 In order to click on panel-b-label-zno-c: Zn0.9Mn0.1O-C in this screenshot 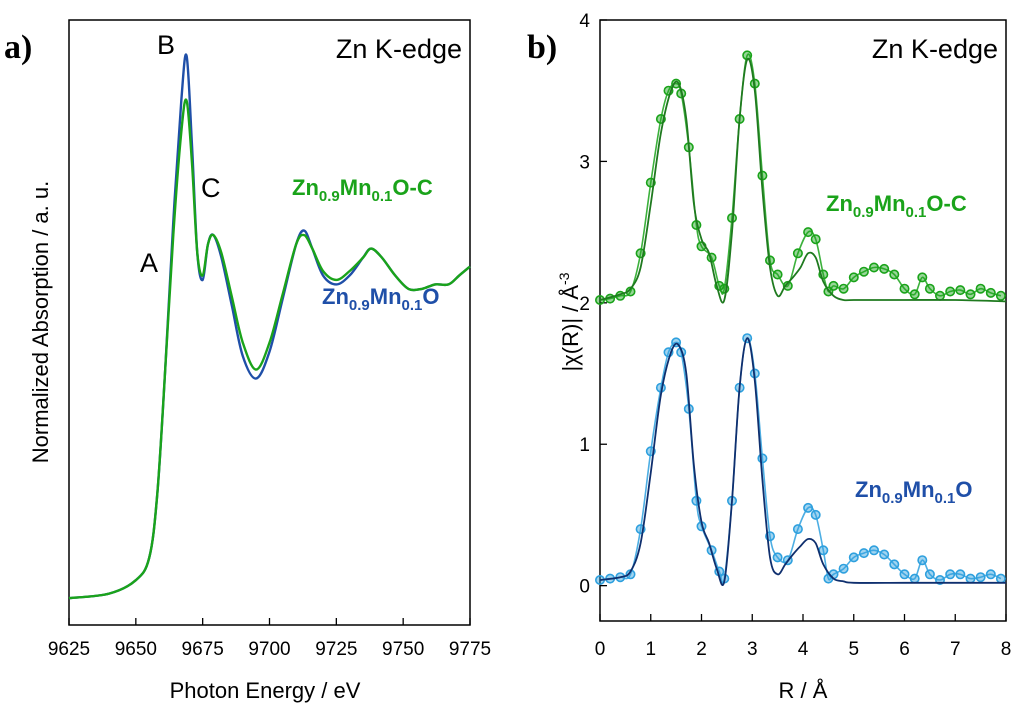, I will do `click(896, 206)`.